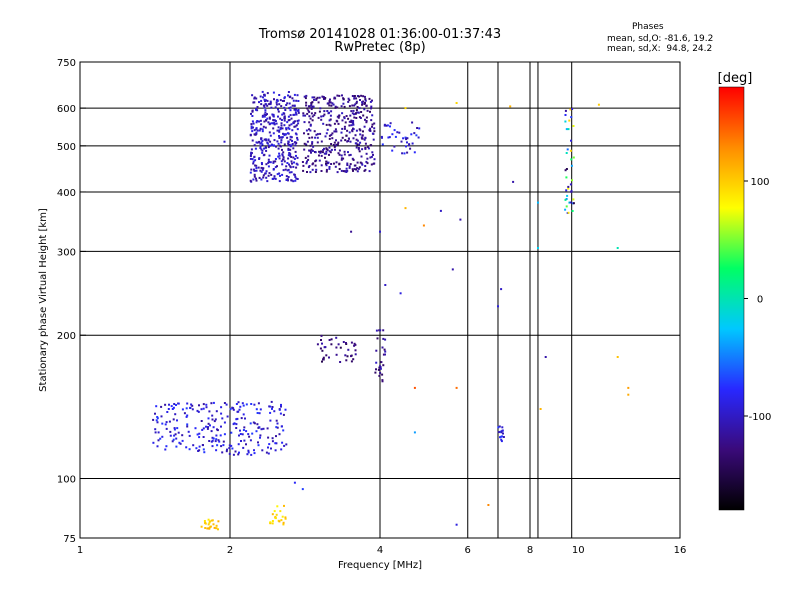  I want to click on colorbar-tick-label: -100, so click(760, 417).